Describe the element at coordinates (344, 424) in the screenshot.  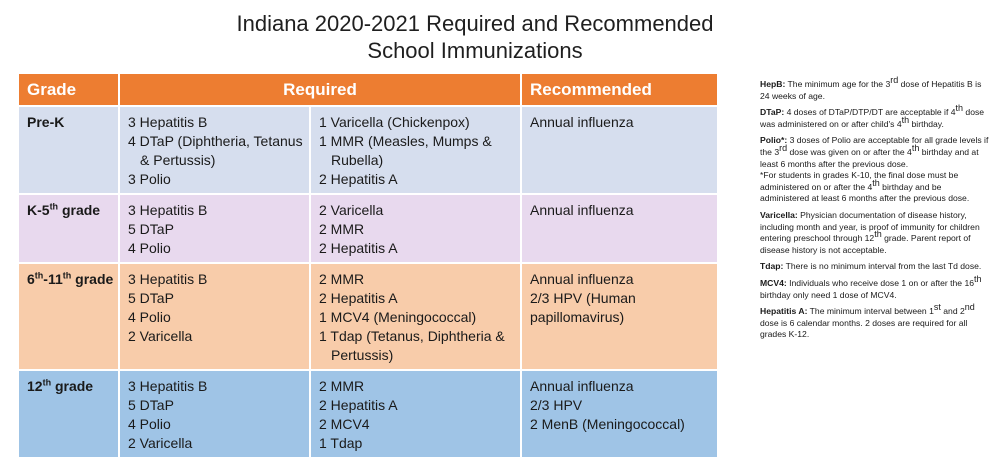
I see `vaccine-item: 2 MCV4` at that location.